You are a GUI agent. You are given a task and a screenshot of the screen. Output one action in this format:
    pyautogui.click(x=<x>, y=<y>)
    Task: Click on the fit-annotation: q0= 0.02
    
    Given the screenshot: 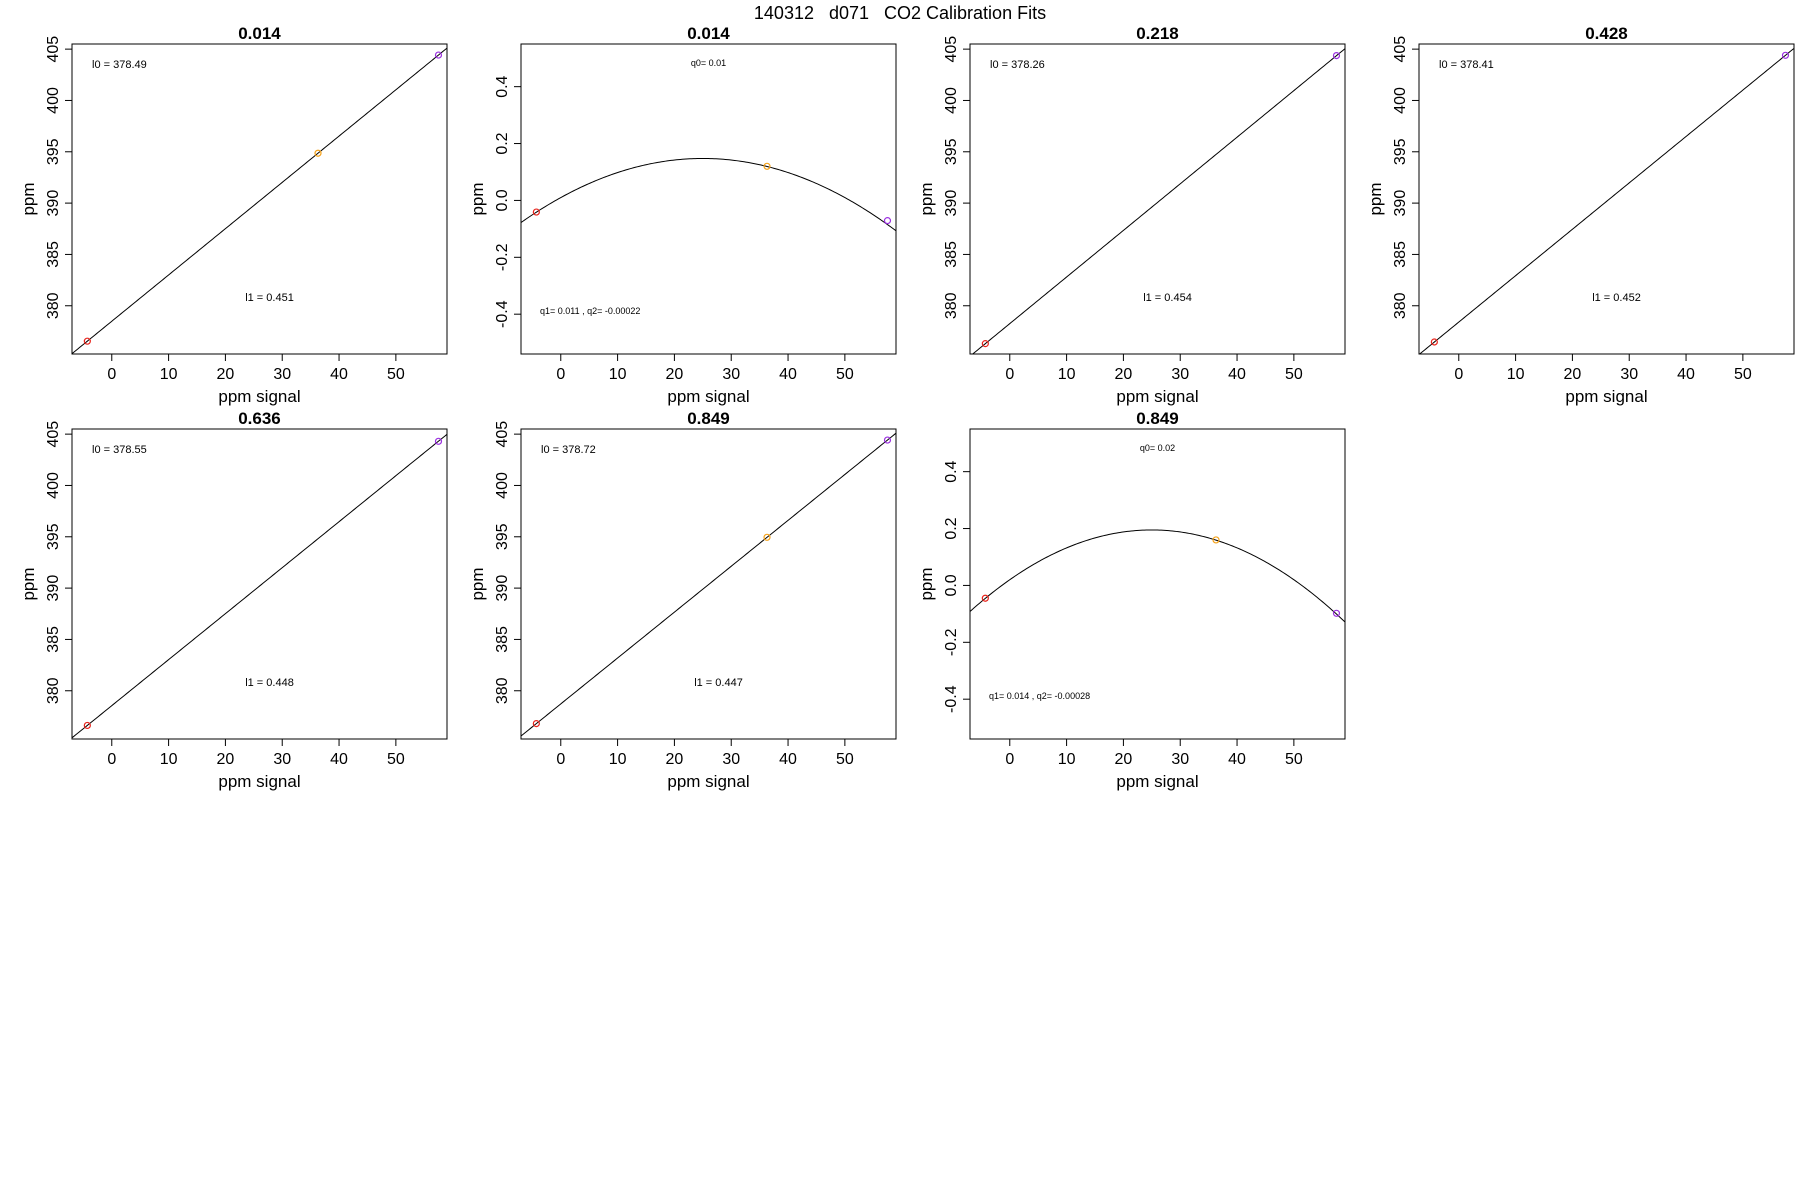 What is the action you would take?
    pyautogui.click(x=1157, y=448)
    